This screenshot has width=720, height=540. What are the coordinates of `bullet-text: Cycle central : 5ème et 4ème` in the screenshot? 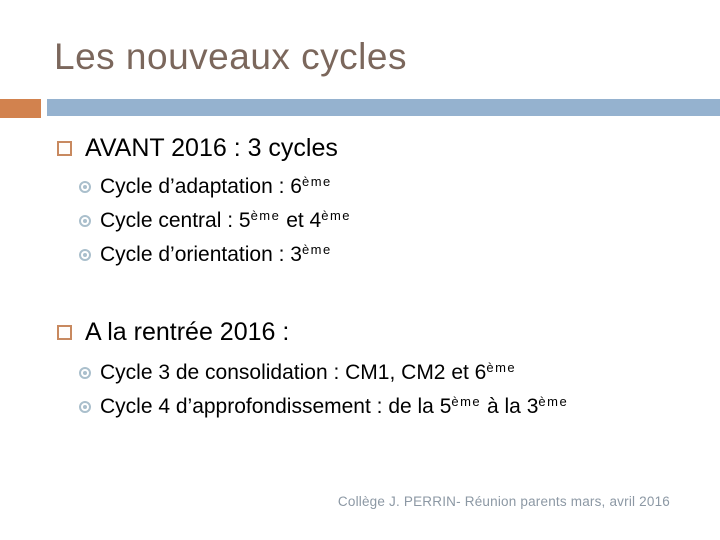 It's located at (226, 220).